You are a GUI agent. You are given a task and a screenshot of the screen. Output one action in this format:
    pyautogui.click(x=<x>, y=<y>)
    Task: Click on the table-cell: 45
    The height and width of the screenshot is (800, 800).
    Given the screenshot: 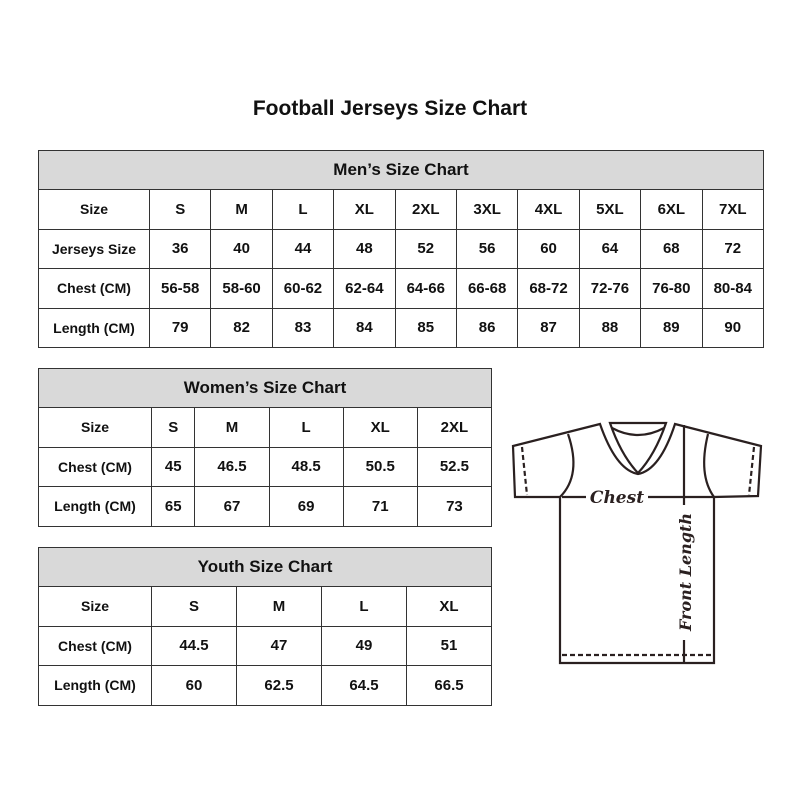 What is the action you would take?
    pyautogui.click(x=173, y=466)
    